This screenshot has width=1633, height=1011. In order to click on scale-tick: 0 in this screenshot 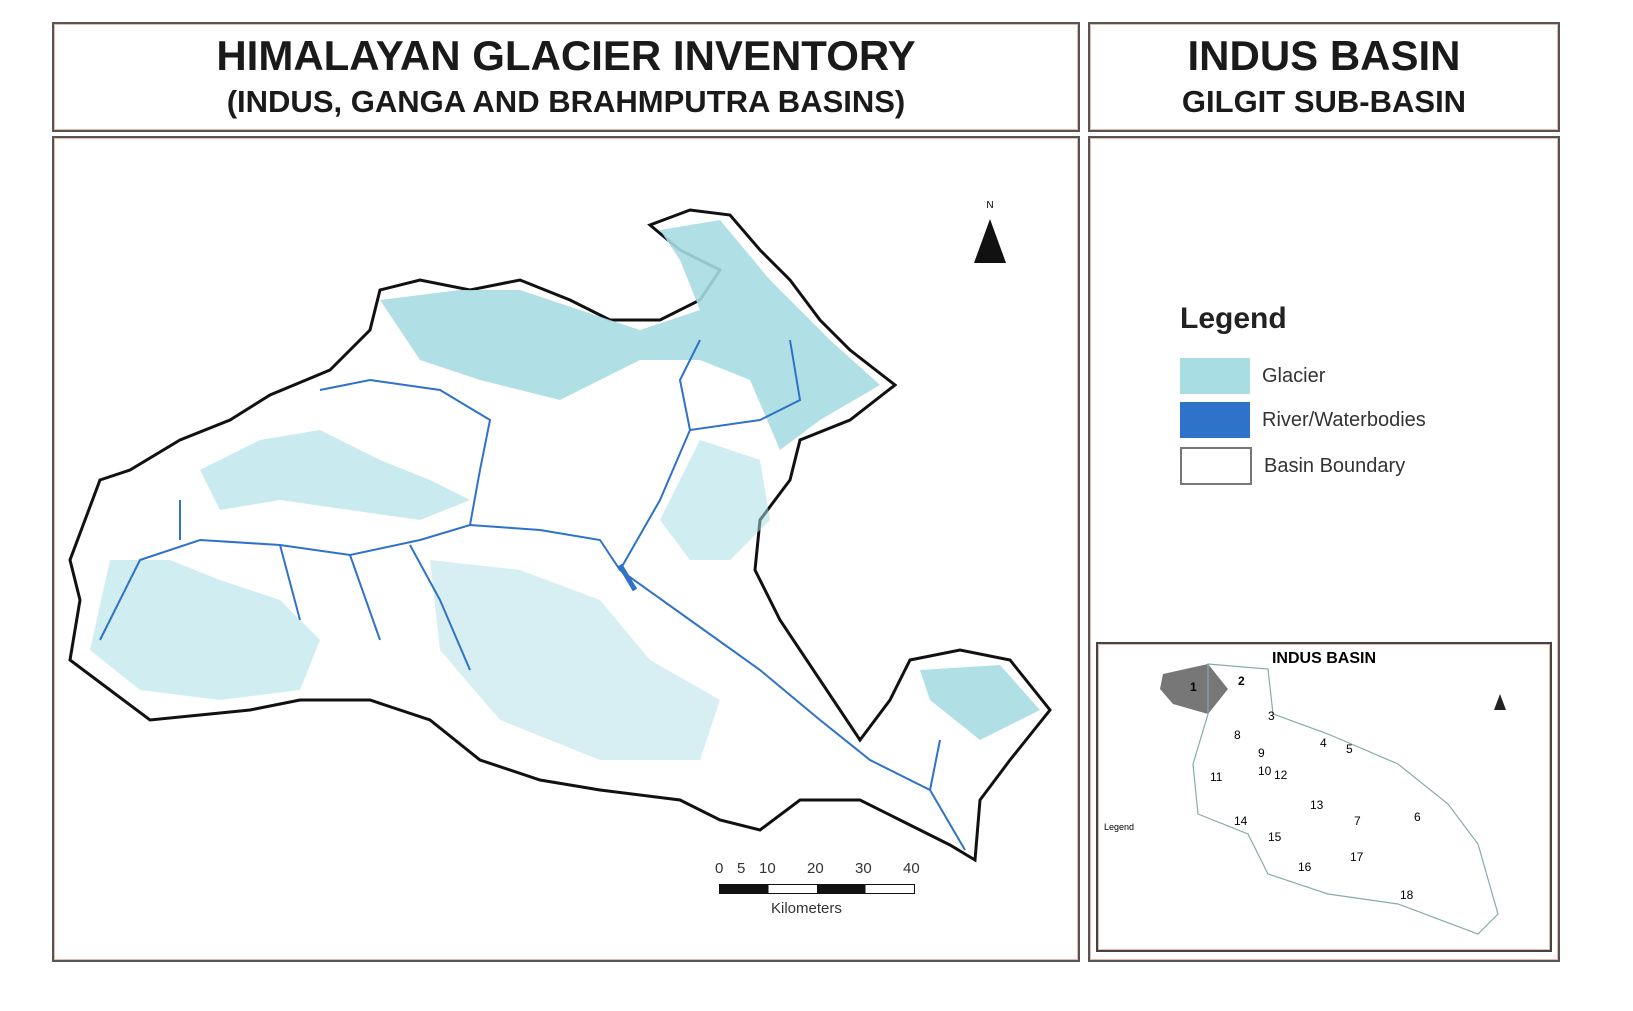, I will do `click(719, 868)`.